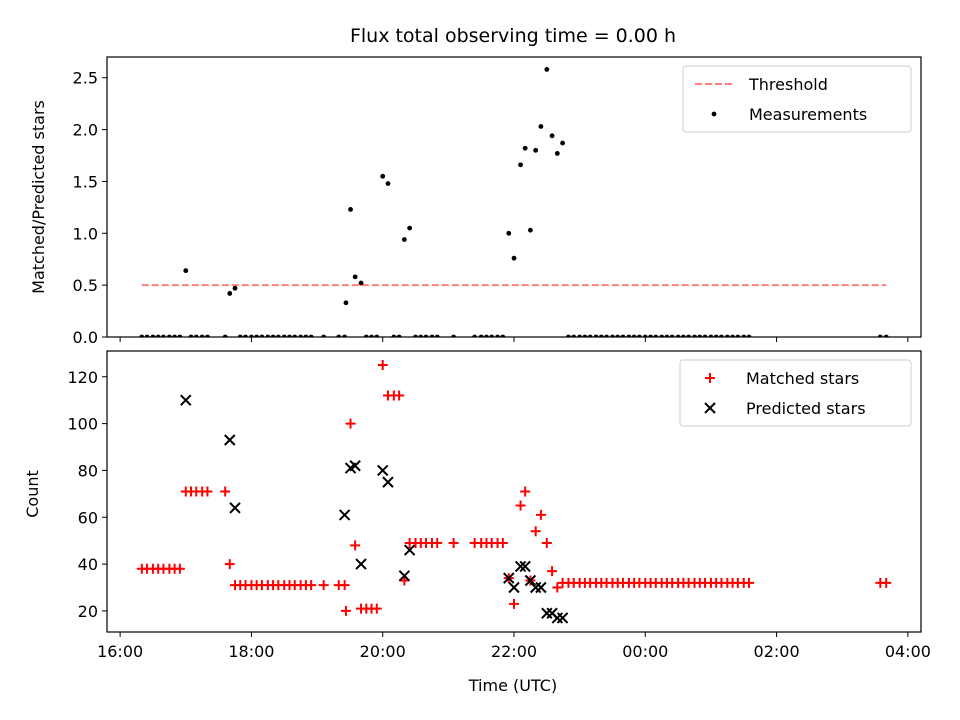 This screenshot has width=960, height=720. Describe the element at coordinates (802, 378) in the screenshot. I see `legend-matched-label: Matched stars` at that location.